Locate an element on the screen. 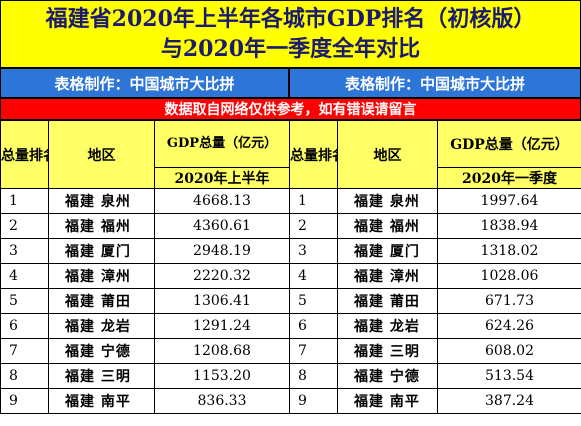  gdp-value-cell: 1153.20 is located at coordinates (222, 376).